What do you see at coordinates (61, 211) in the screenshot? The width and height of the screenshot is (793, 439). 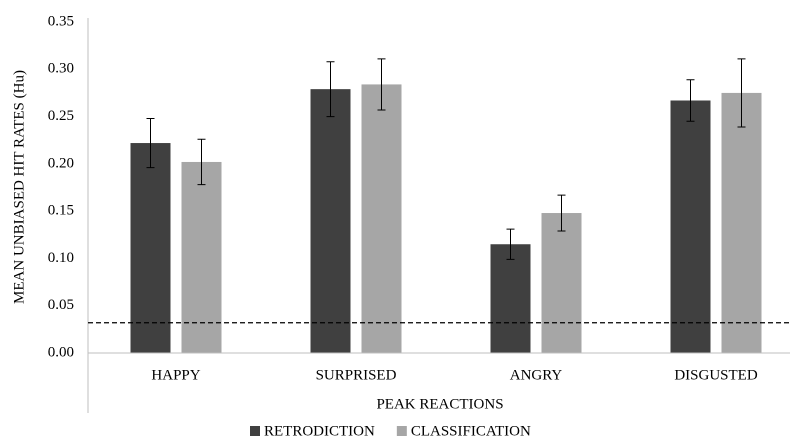 I see `y-tick-label: 0.15` at bounding box center [61, 211].